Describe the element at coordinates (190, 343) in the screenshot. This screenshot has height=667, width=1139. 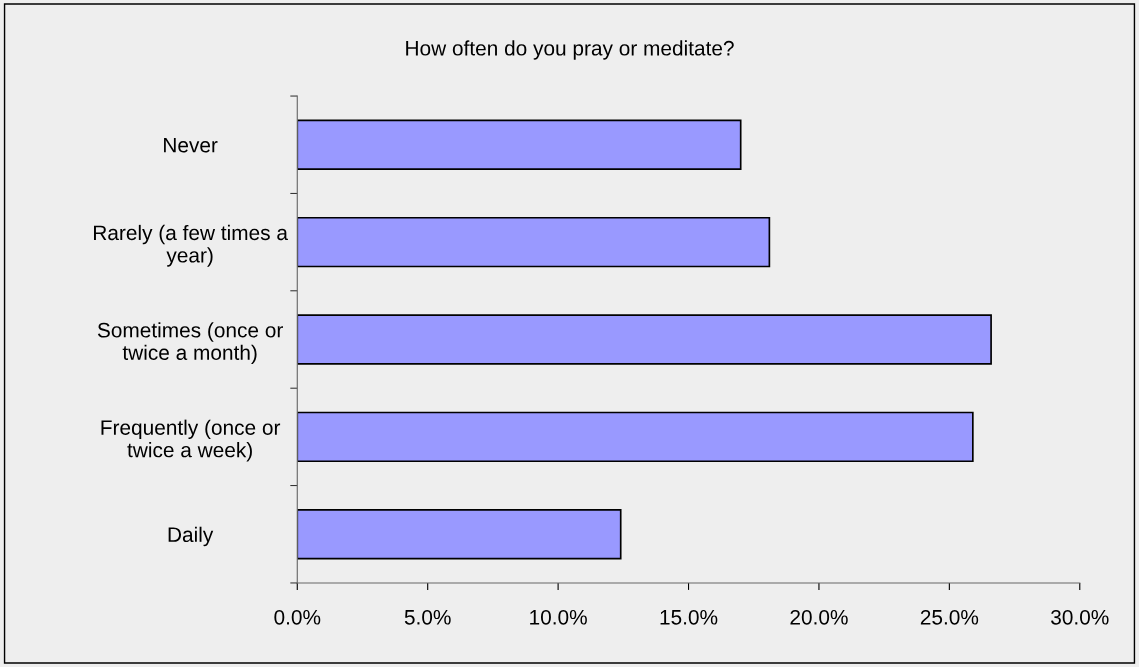
I see `y-tick-label: Sometimes (once or twice a month)` at that location.